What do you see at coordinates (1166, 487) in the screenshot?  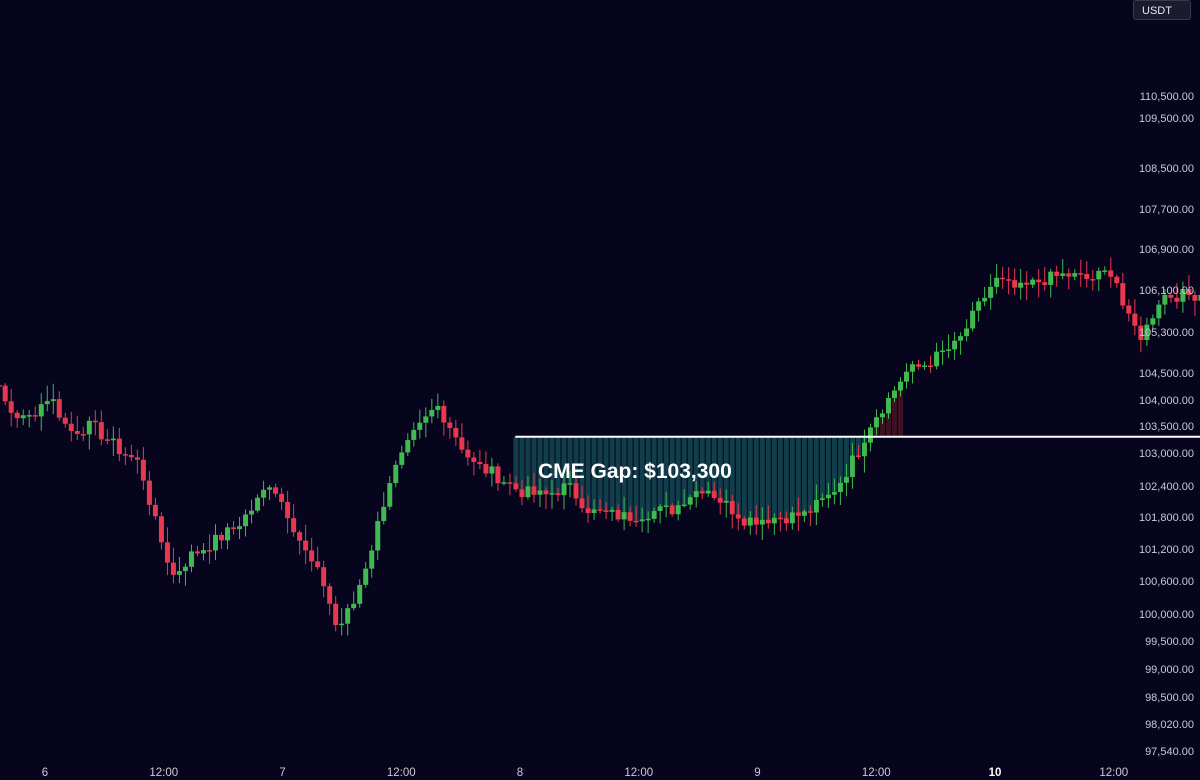 I see `y-tick-label: 102,400.00` at bounding box center [1166, 487].